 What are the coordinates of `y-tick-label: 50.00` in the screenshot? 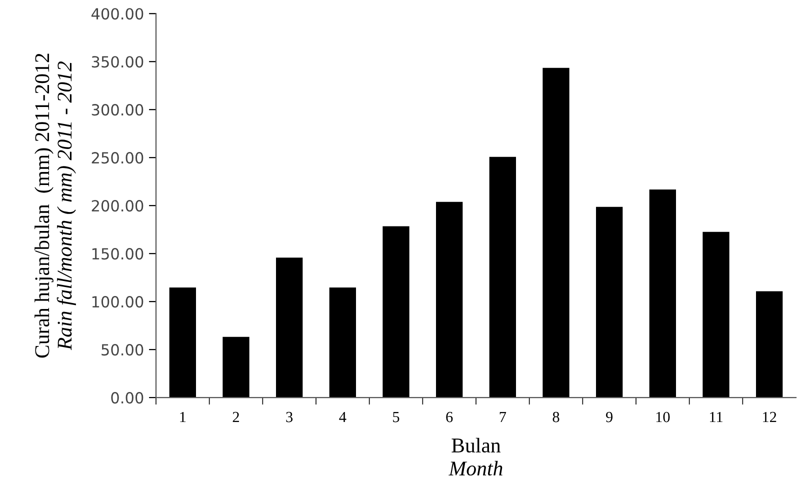 It's located at (123, 350).